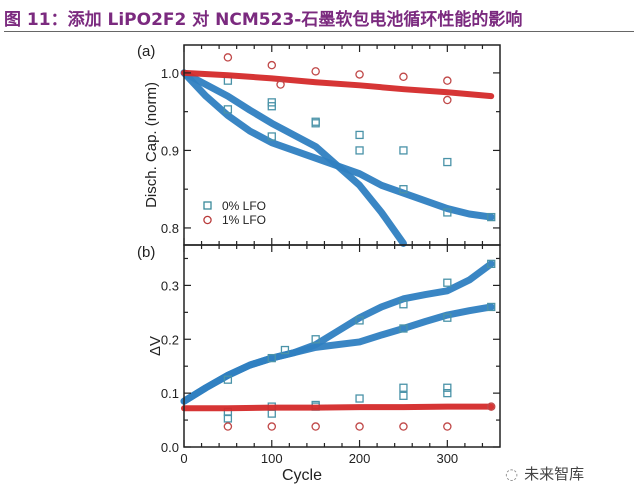 The width and height of the screenshot is (640, 501). Describe the element at coordinates (170, 228) in the screenshot. I see `y-tick-label: 0.8` at that location.